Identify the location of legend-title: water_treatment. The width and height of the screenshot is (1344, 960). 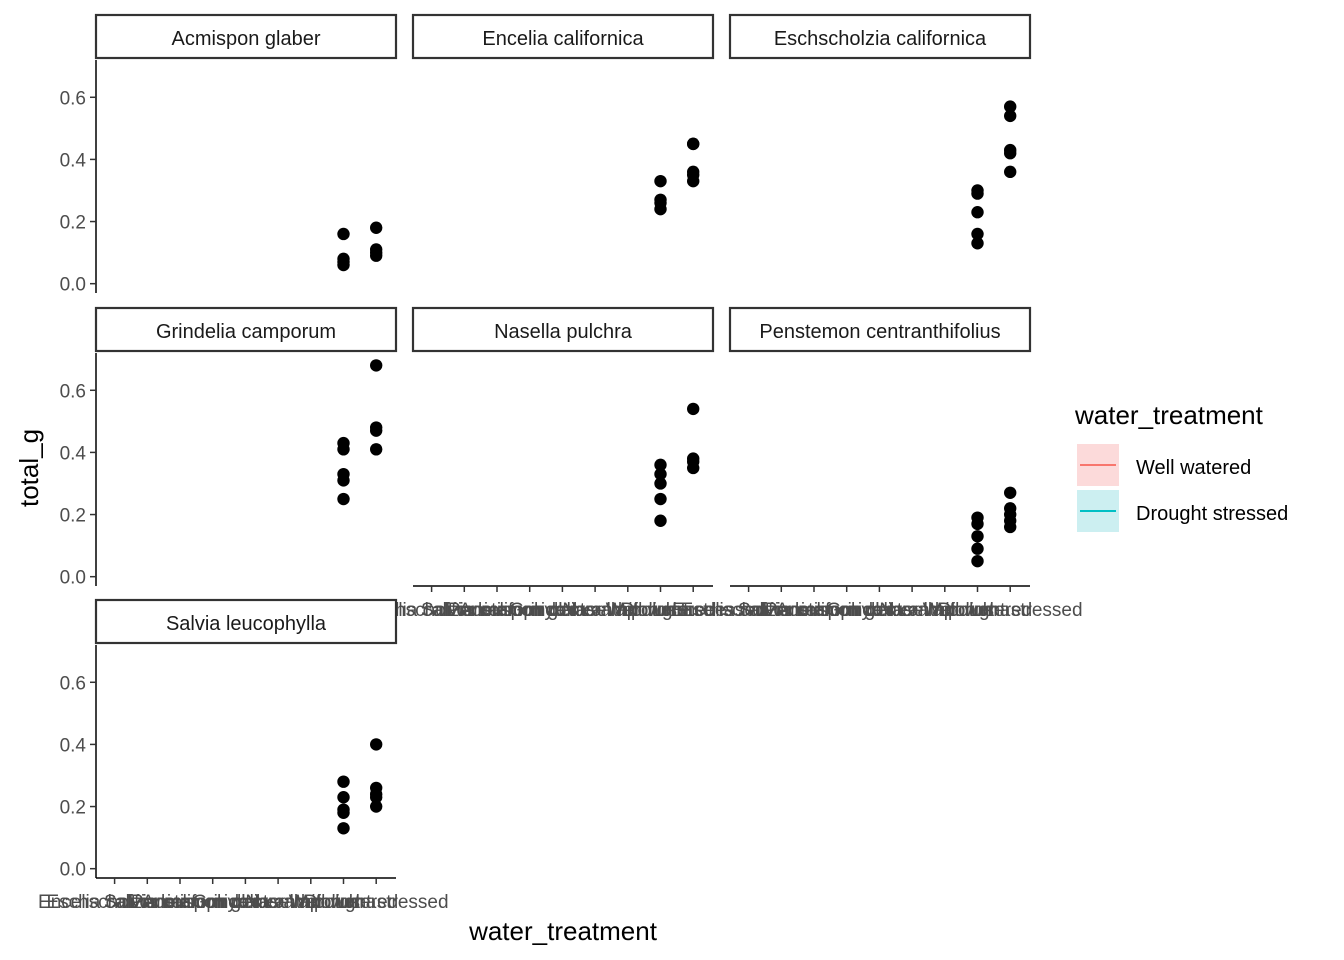
(1169, 415).